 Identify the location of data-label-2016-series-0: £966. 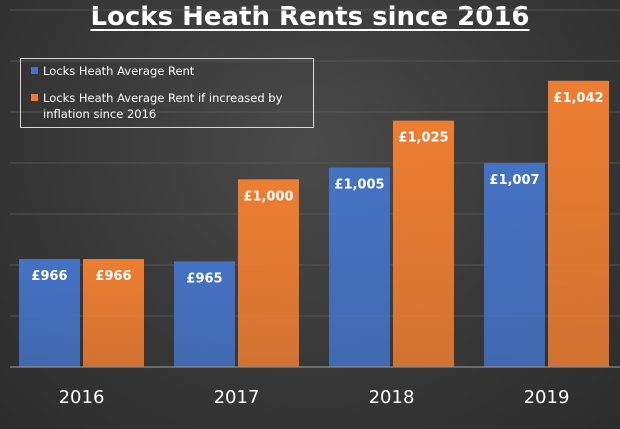
(49, 276).